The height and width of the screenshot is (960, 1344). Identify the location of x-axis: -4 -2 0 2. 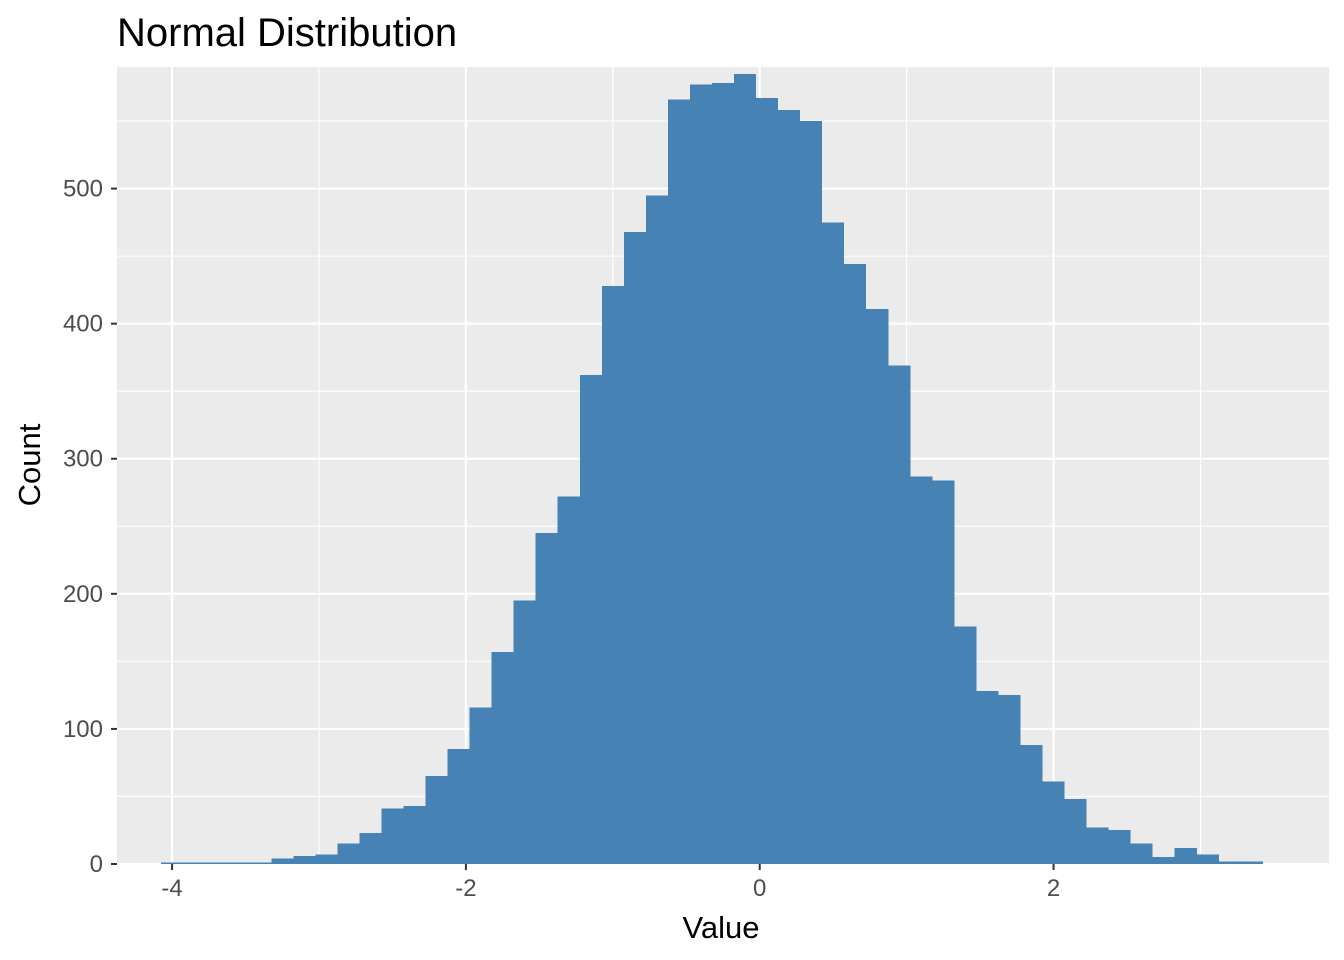
(610, 883).